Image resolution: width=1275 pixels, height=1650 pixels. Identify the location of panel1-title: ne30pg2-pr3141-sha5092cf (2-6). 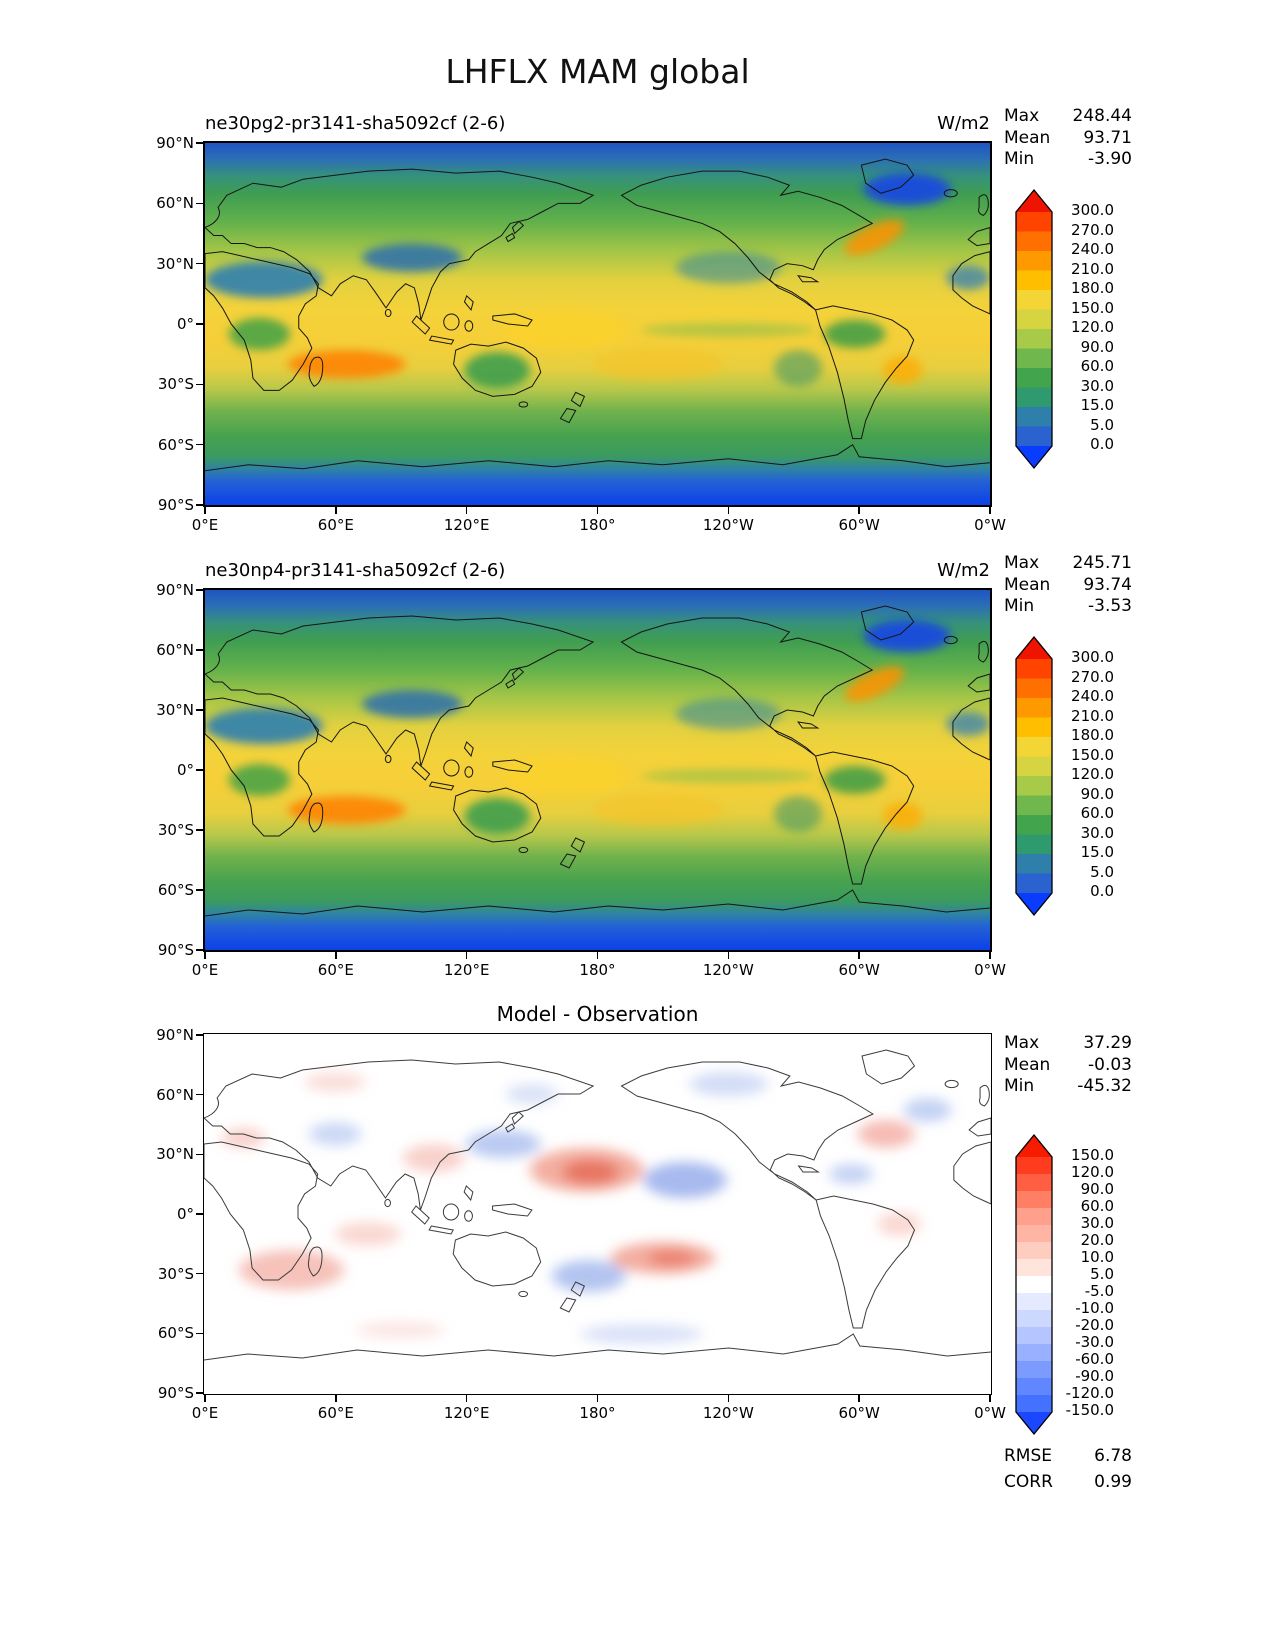
(355, 123).